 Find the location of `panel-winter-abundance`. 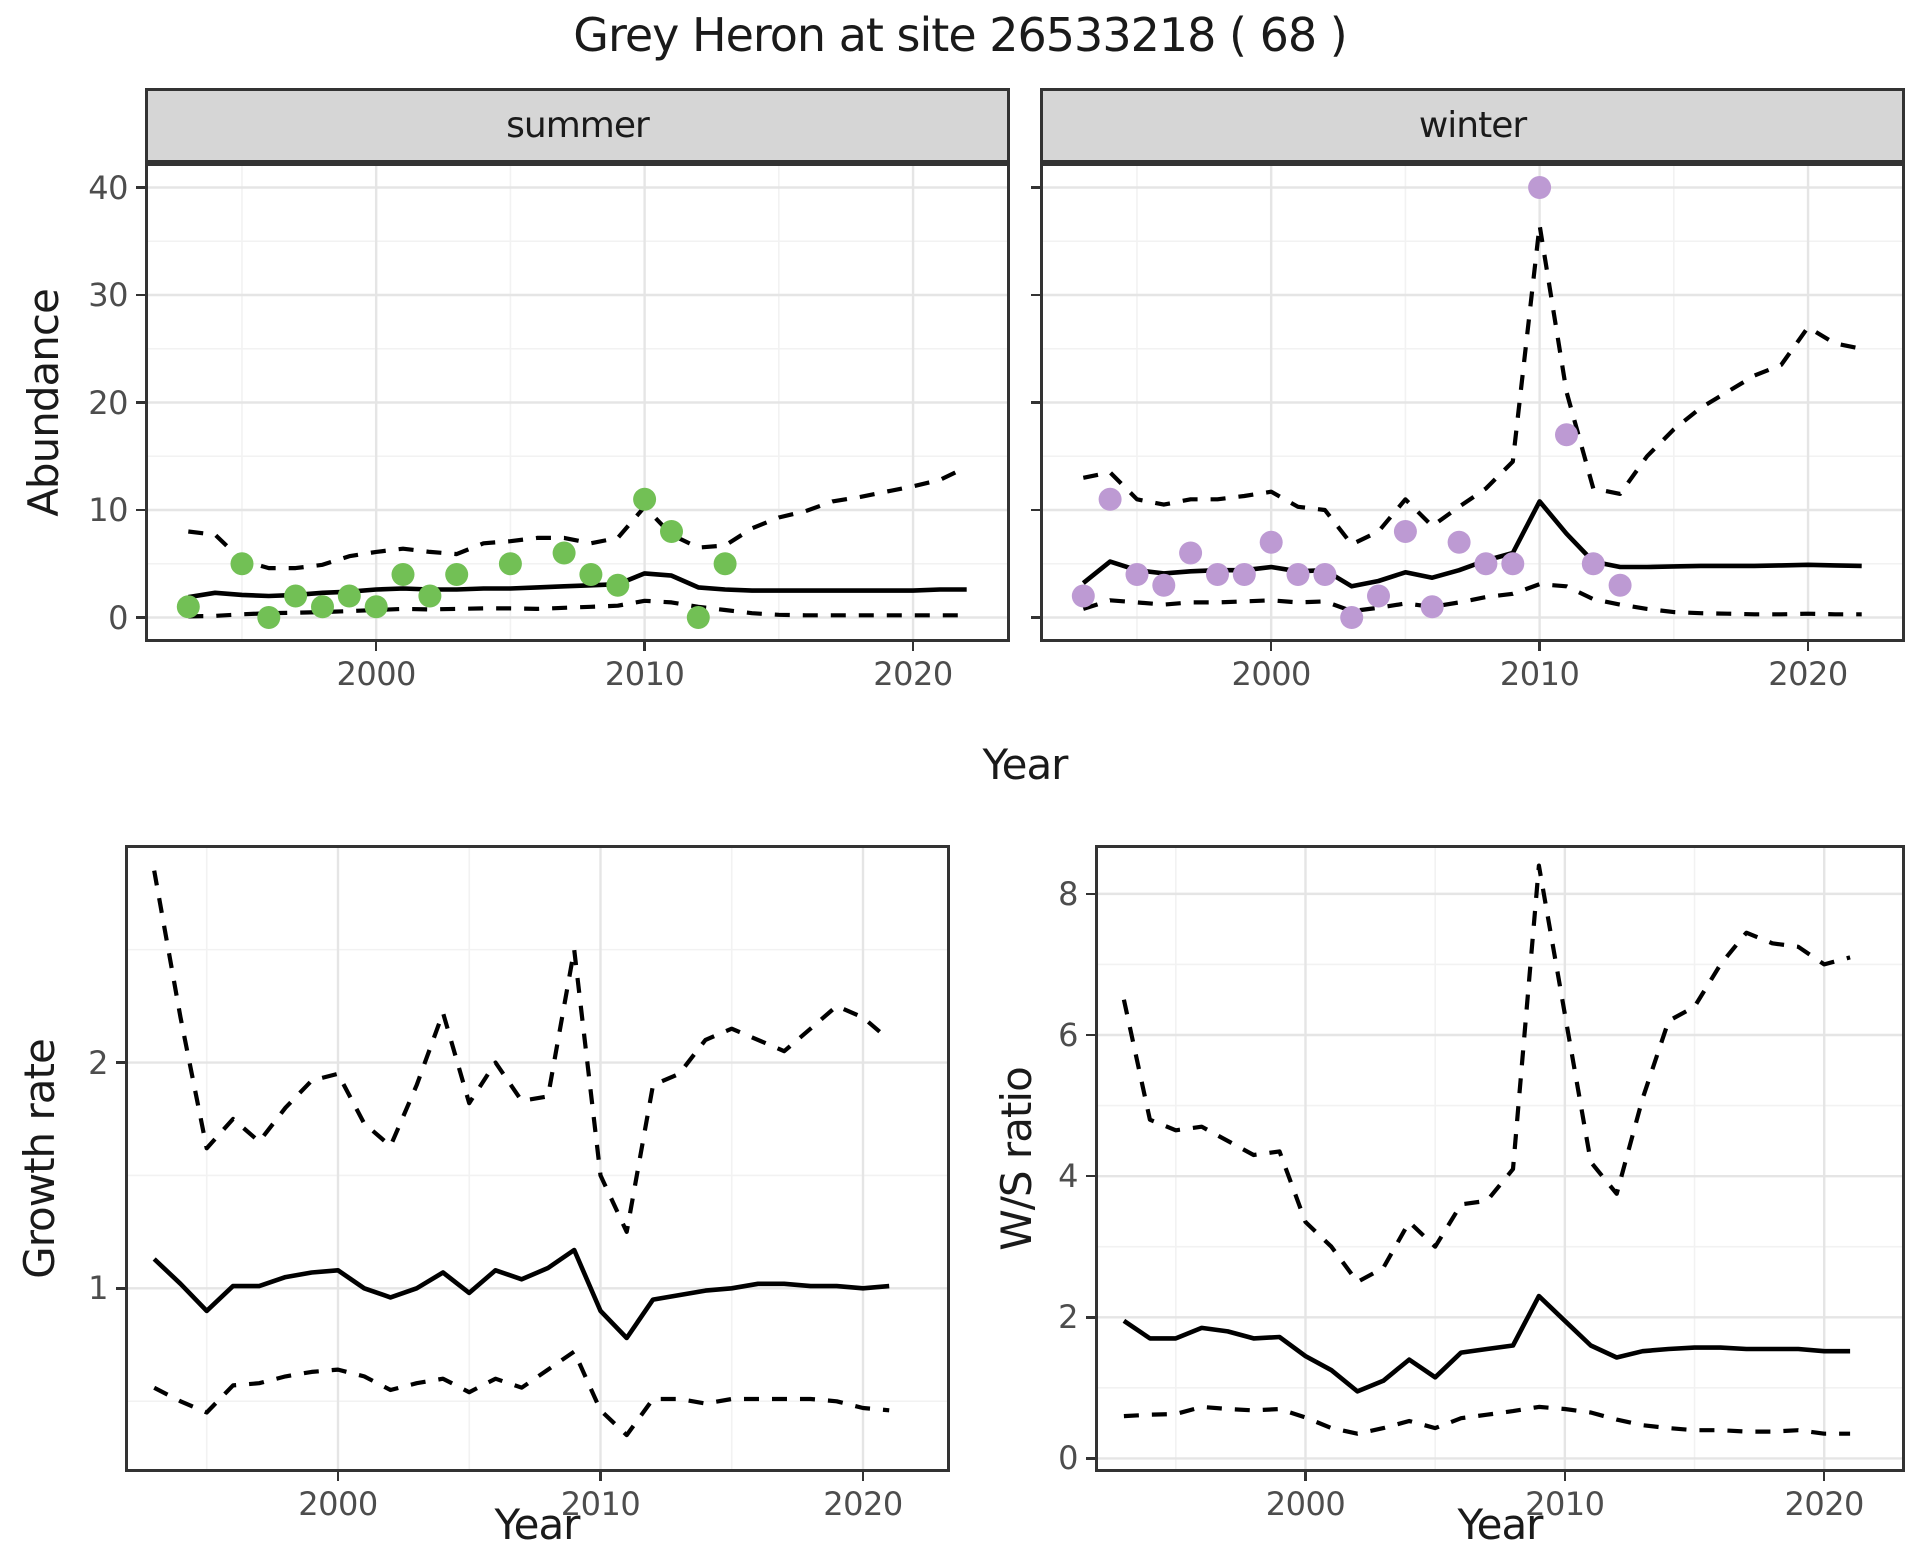

panel-winter-abundance is located at coordinates (1472, 402).